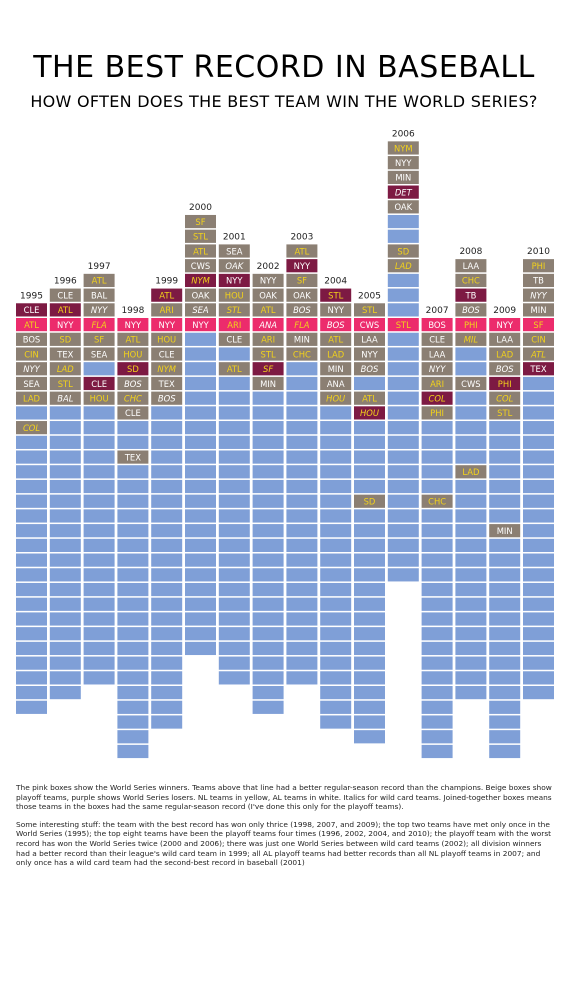 This screenshot has width=568, height=996. What do you see at coordinates (166, 369) in the screenshot?
I see `team-label: NYM` at bounding box center [166, 369].